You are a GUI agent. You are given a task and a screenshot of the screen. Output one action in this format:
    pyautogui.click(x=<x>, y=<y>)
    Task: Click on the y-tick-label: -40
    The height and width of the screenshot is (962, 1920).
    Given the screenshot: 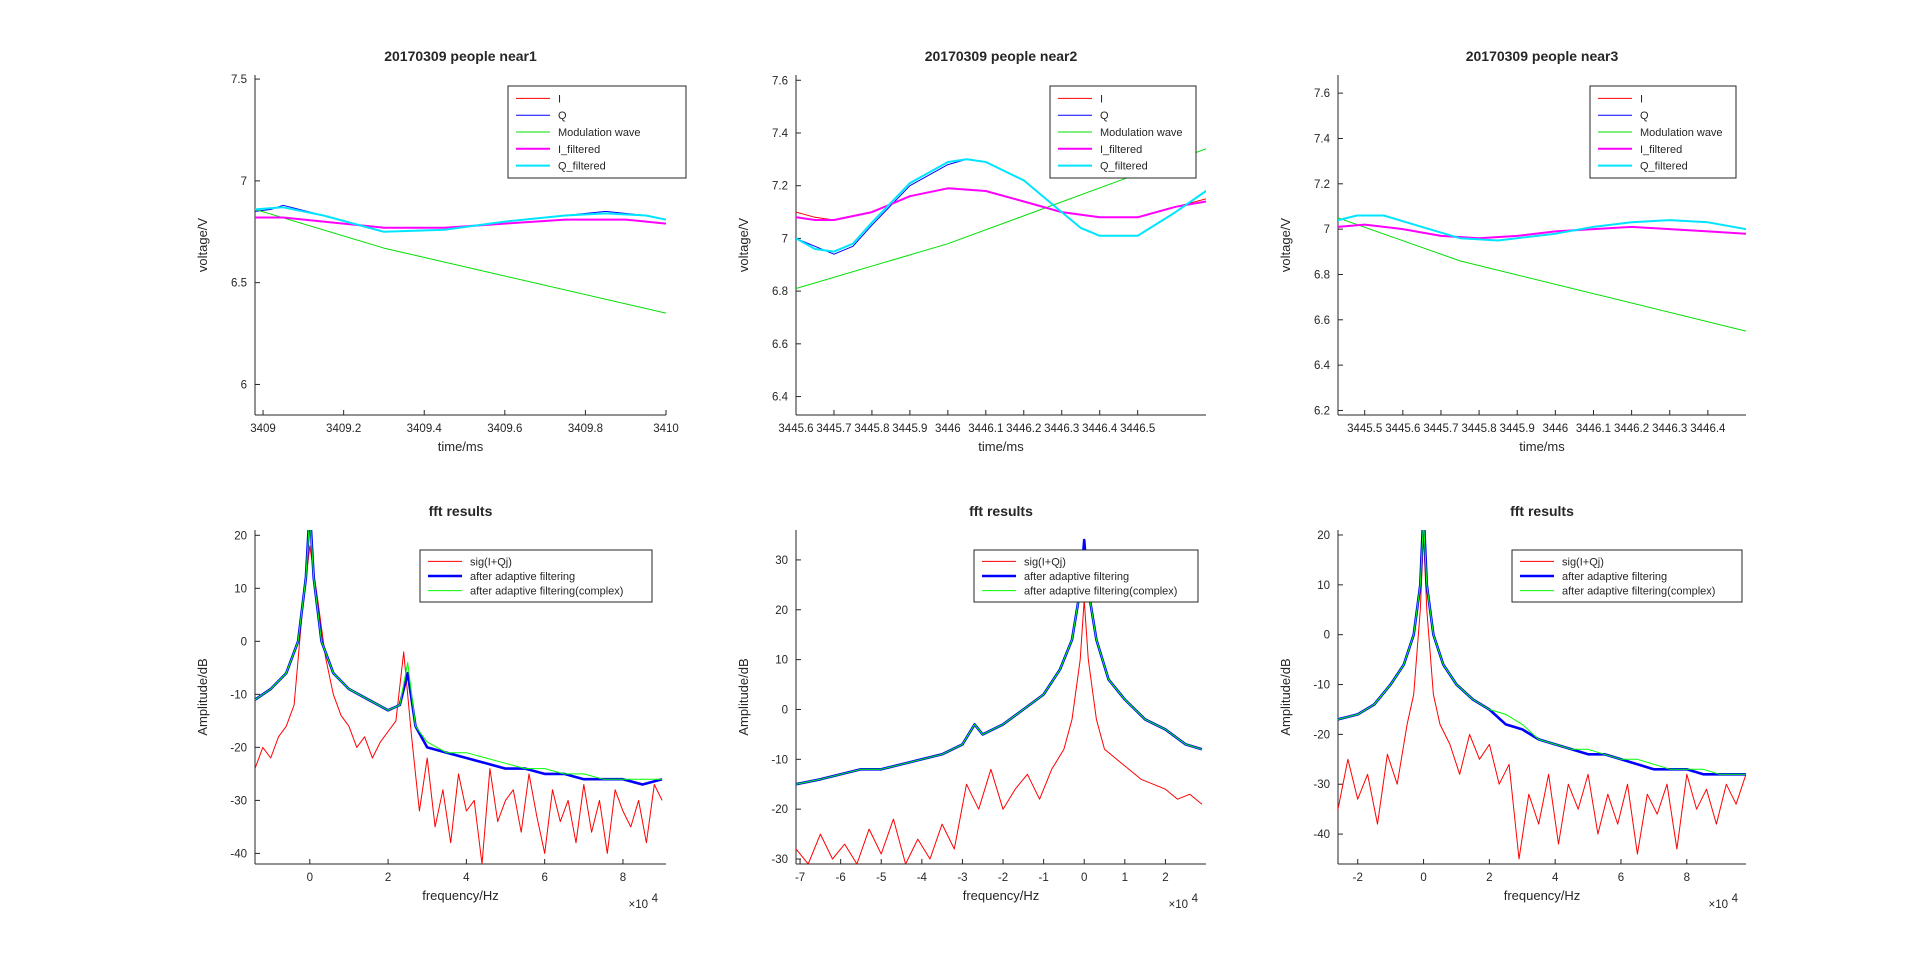 What is the action you would take?
    pyautogui.click(x=238, y=854)
    